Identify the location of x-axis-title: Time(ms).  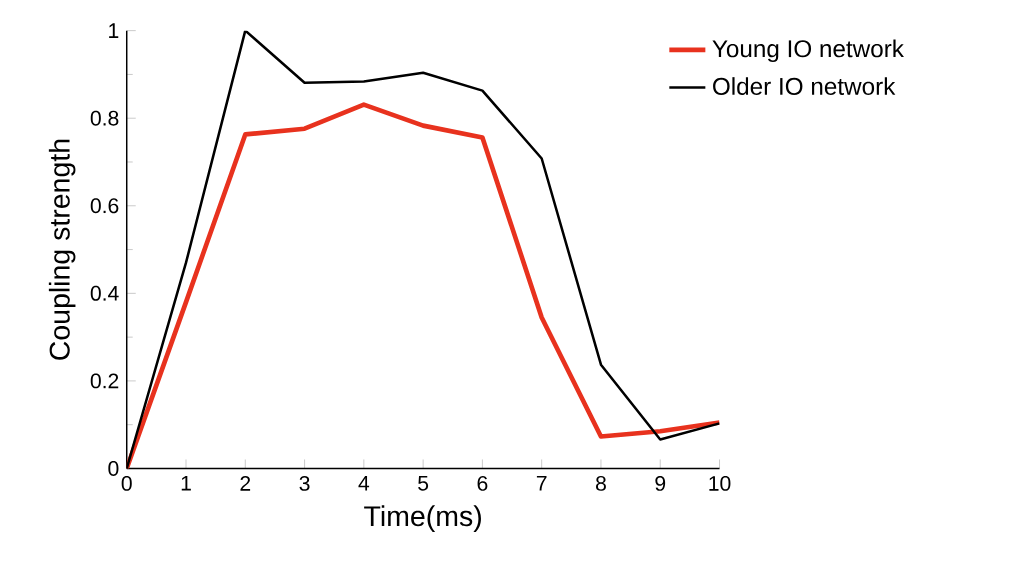
(422, 519).